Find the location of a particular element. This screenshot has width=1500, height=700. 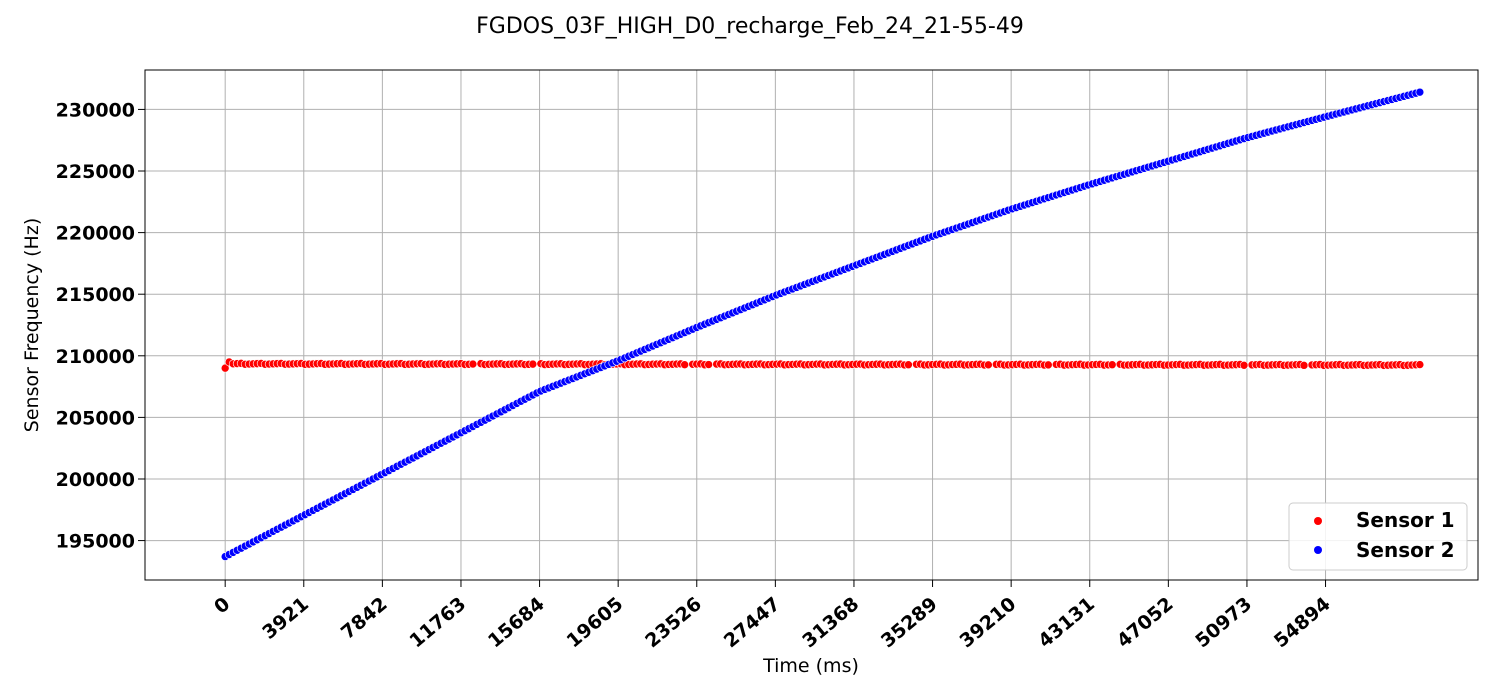

y-tick-label: 205000 is located at coordinates (95, 418).